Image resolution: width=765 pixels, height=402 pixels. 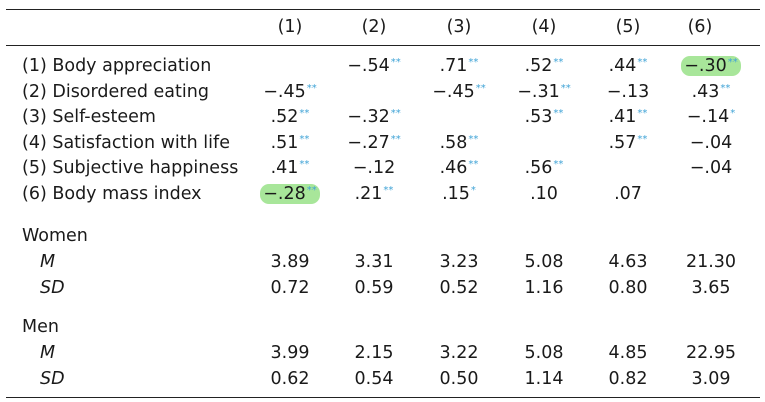 I want to click on stat-value: 0.72, so click(x=290, y=288).